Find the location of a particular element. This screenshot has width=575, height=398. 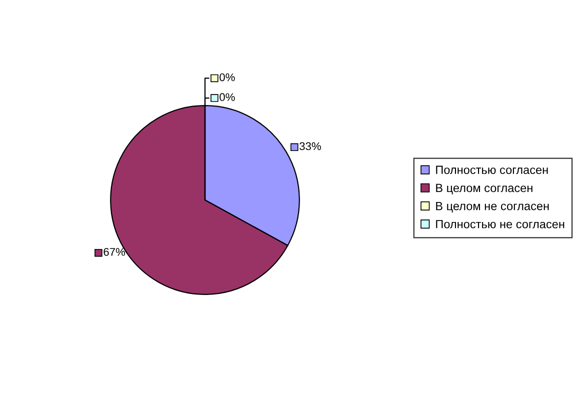

data-label: 67% is located at coordinates (115, 252).